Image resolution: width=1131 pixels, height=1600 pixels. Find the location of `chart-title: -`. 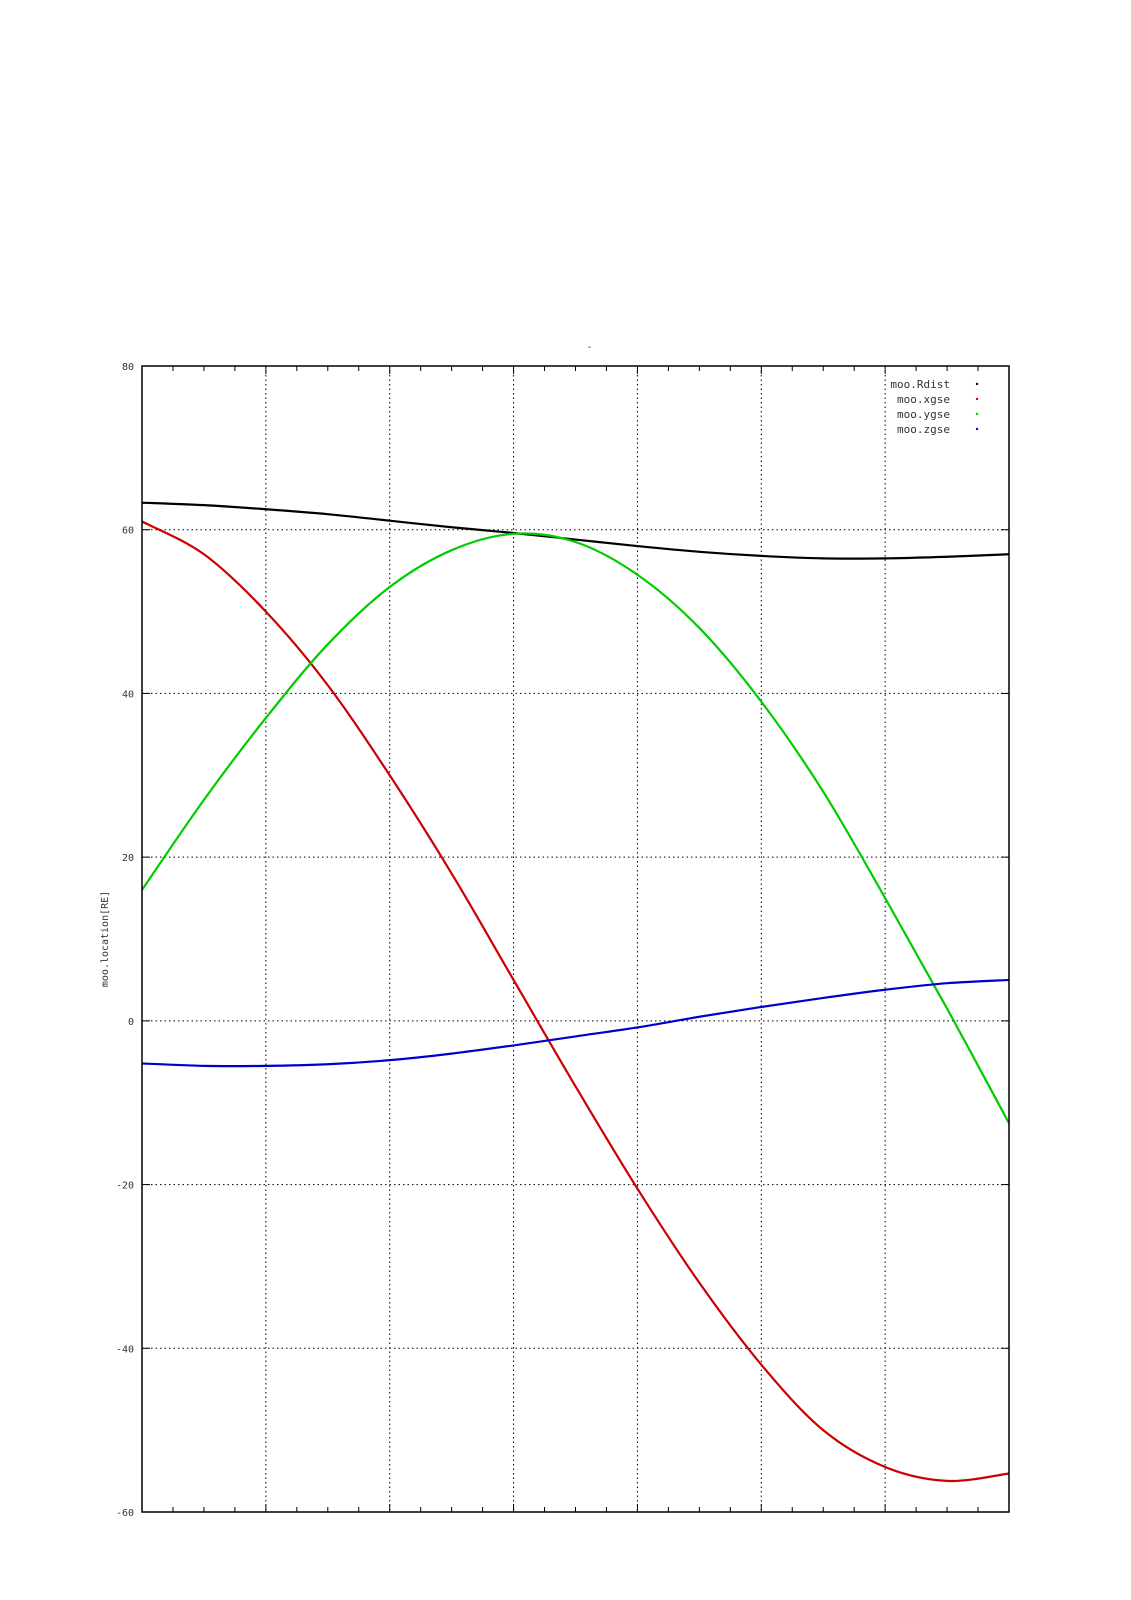

chart-title: - is located at coordinates (589, 347).